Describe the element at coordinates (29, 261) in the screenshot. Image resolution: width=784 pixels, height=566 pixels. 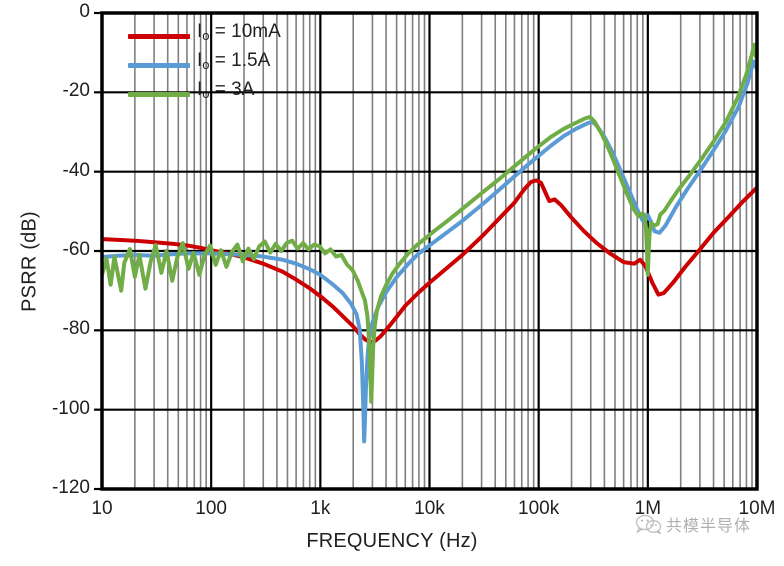
I see `y-axis-label: PSRR (dB)` at that location.